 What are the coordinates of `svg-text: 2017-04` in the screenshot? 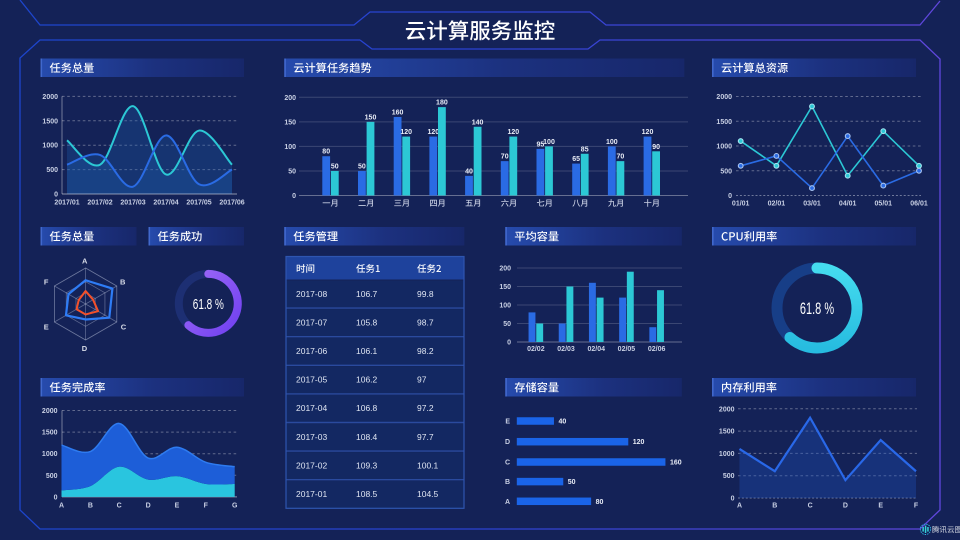 It's located at (311, 408).